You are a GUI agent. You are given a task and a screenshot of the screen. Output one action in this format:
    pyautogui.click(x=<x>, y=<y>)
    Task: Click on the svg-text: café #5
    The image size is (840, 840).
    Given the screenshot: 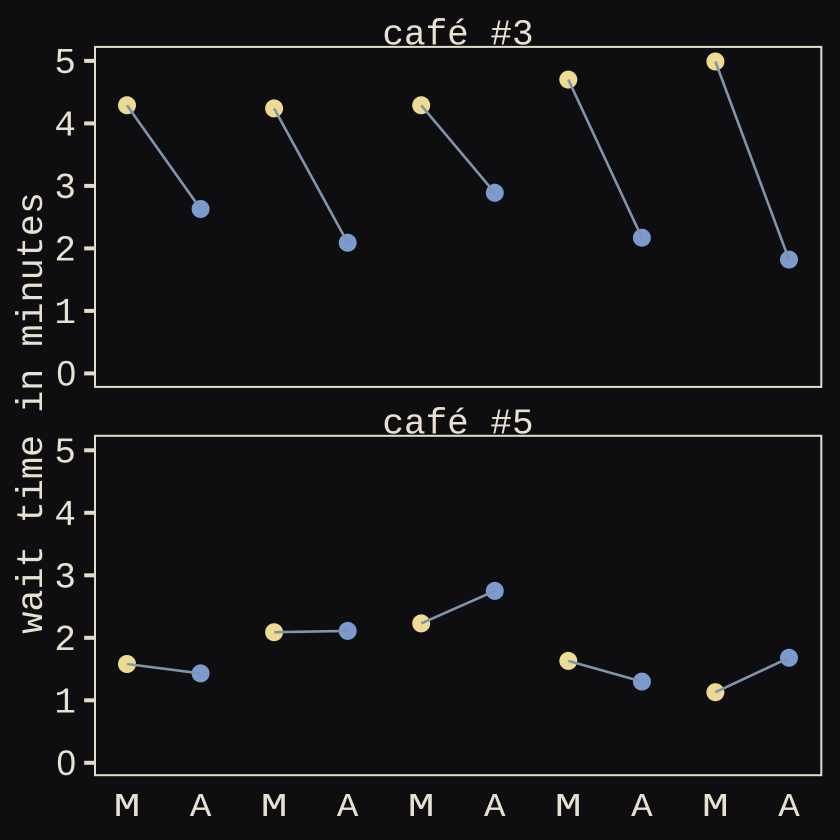 What is the action you would take?
    pyautogui.click(x=457, y=423)
    